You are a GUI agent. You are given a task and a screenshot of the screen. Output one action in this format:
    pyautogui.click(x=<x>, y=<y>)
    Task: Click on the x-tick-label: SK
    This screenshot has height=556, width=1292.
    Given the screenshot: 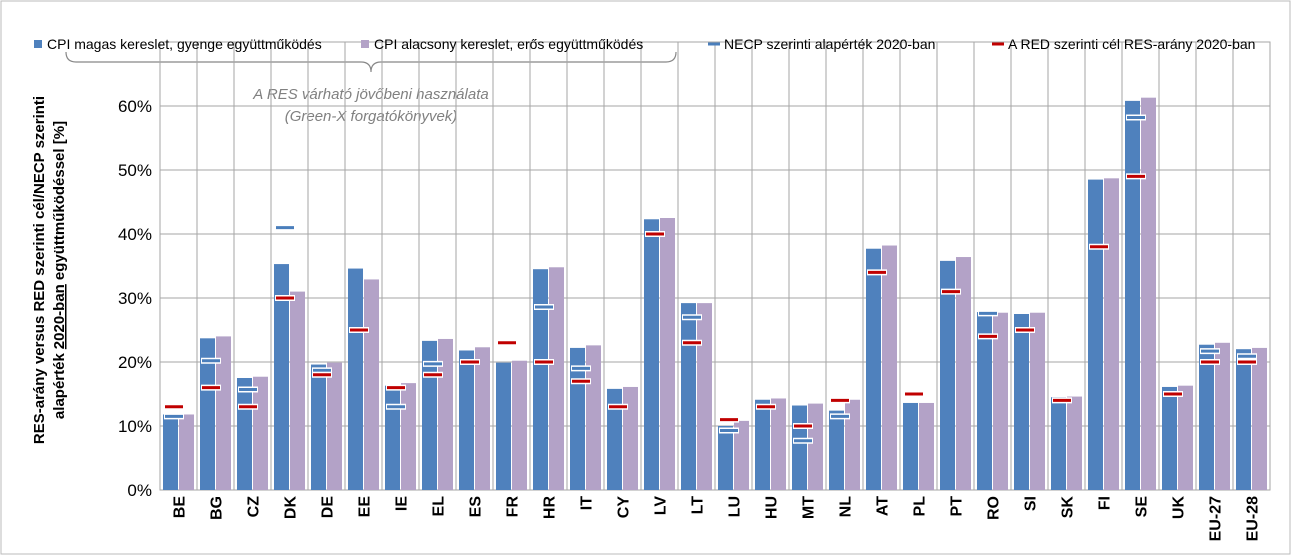 What is the action you would take?
    pyautogui.click(x=1068, y=507)
    